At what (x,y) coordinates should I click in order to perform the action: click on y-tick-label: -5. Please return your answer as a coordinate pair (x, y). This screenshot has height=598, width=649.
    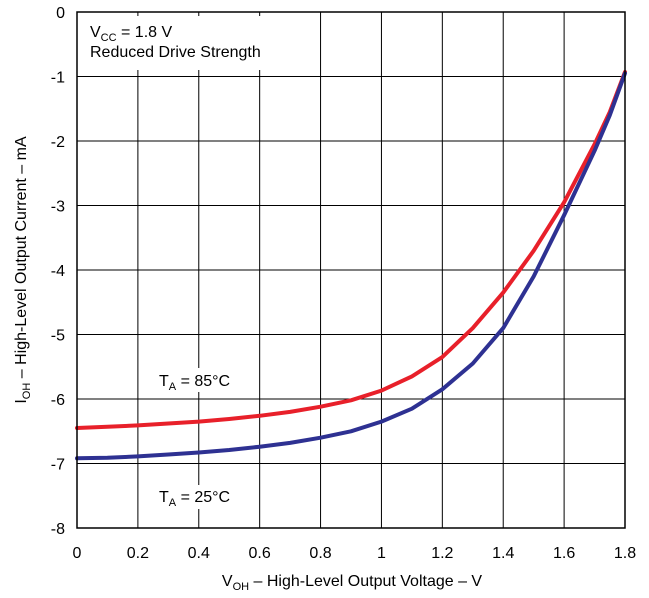
    Looking at the image, I should click on (58, 336).